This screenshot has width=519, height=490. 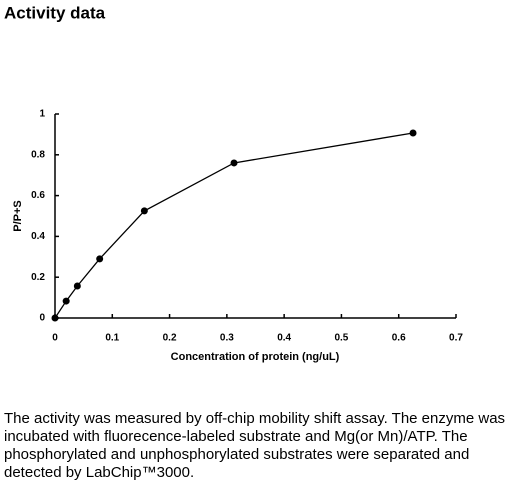 What do you see at coordinates (38, 195) in the screenshot?
I see `y-tick-label: 0.6` at bounding box center [38, 195].